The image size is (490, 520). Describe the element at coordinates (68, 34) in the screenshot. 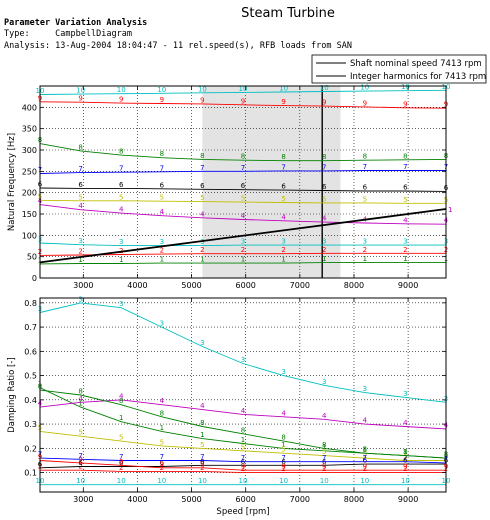

I see `type-line: Type: CampbellDiagram` at that location.